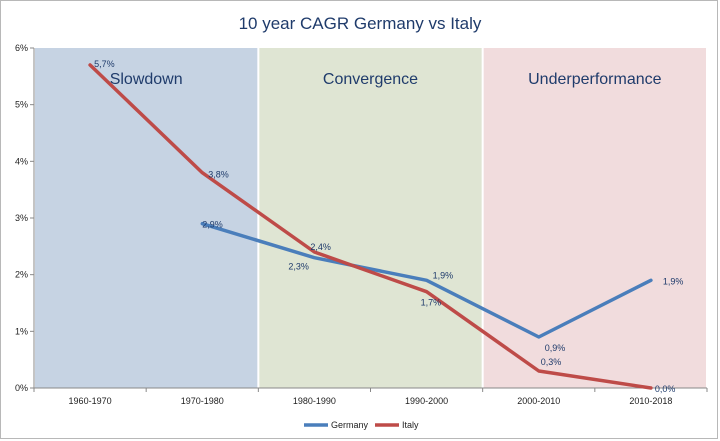  I want to click on x-tick-label: 2010-2018, so click(650, 401).